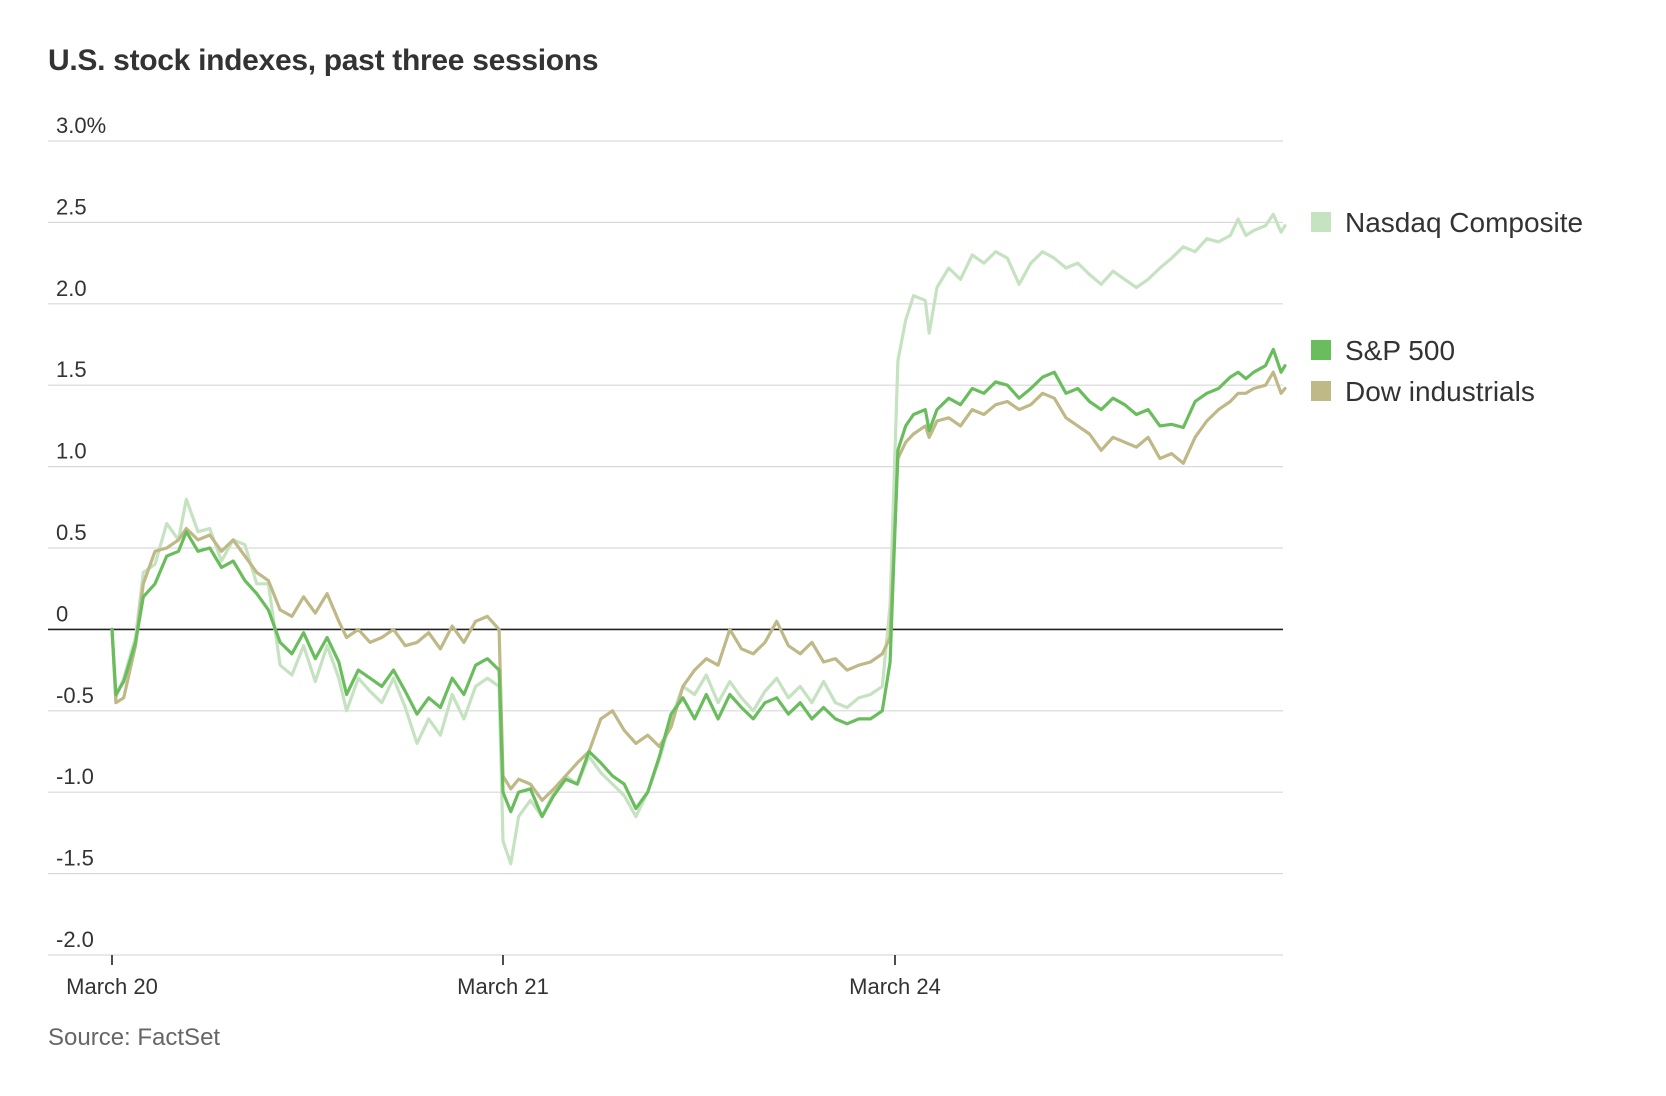 This screenshot has width=1666, height=1096. I want to click on y-tick-label: 0.5, so click(71, 532).